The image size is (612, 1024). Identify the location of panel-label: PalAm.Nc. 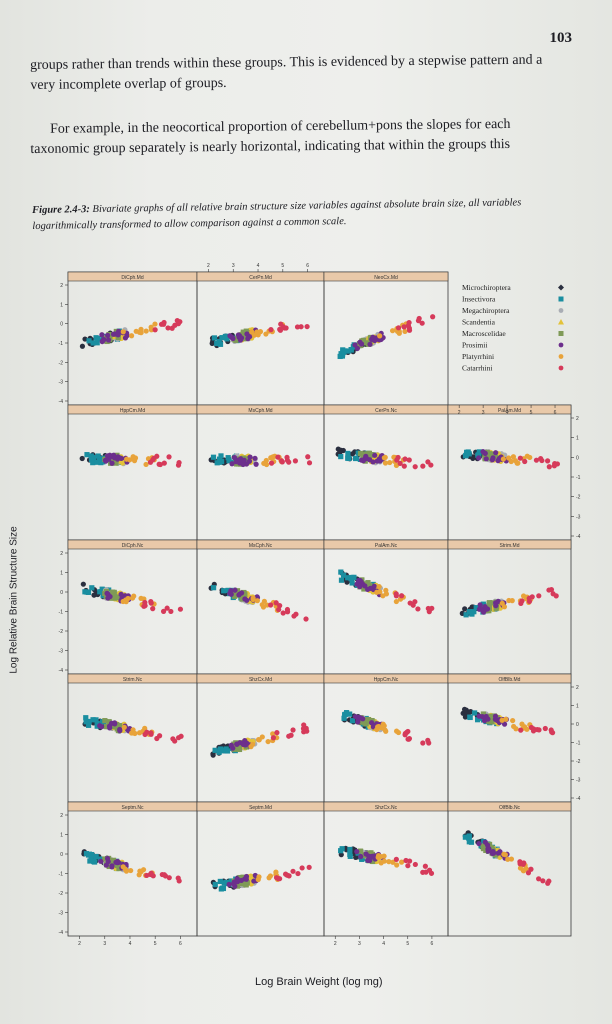
(386, 546).